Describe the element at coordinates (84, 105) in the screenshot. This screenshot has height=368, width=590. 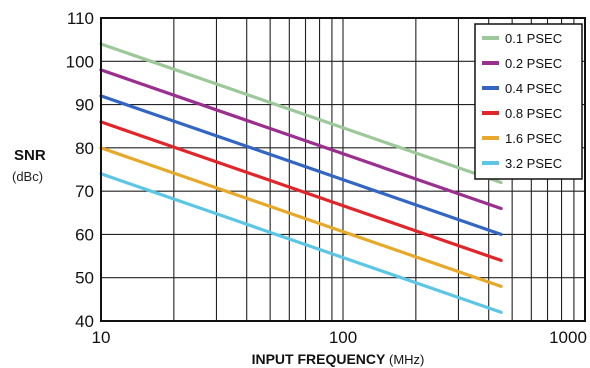
I see `y-tick-label: 90` at that location.